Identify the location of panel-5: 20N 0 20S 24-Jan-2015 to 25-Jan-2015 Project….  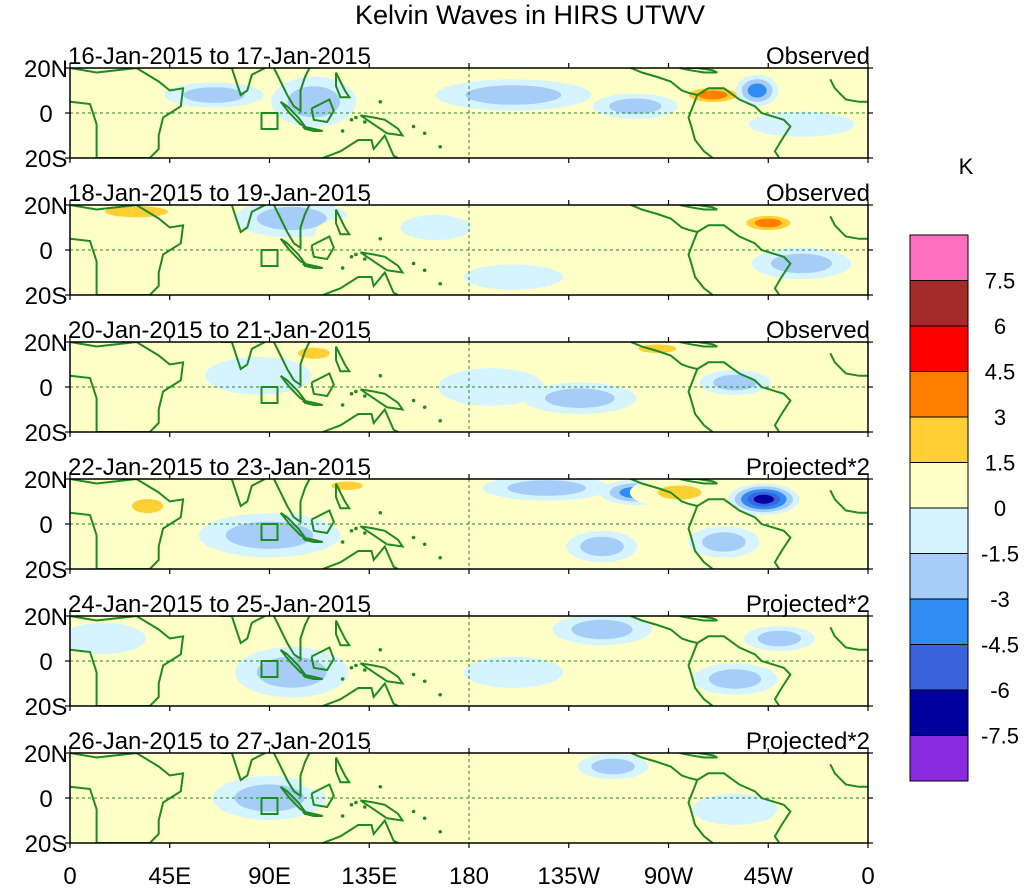
(448, 656).